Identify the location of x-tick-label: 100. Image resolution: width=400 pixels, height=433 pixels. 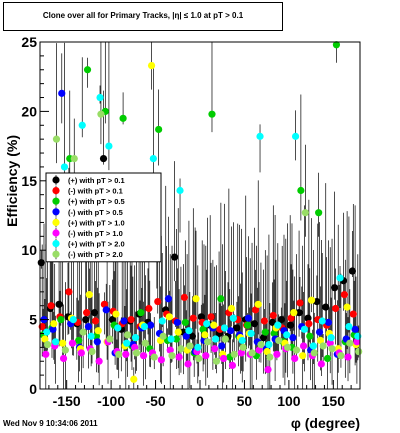
(289, 401).